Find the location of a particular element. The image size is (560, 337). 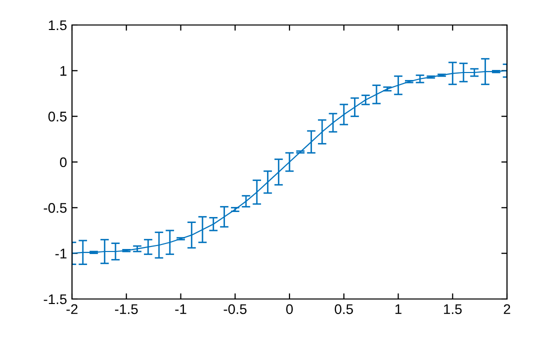

x-tick-label: -0.5 is located at coordinates (235, 309).